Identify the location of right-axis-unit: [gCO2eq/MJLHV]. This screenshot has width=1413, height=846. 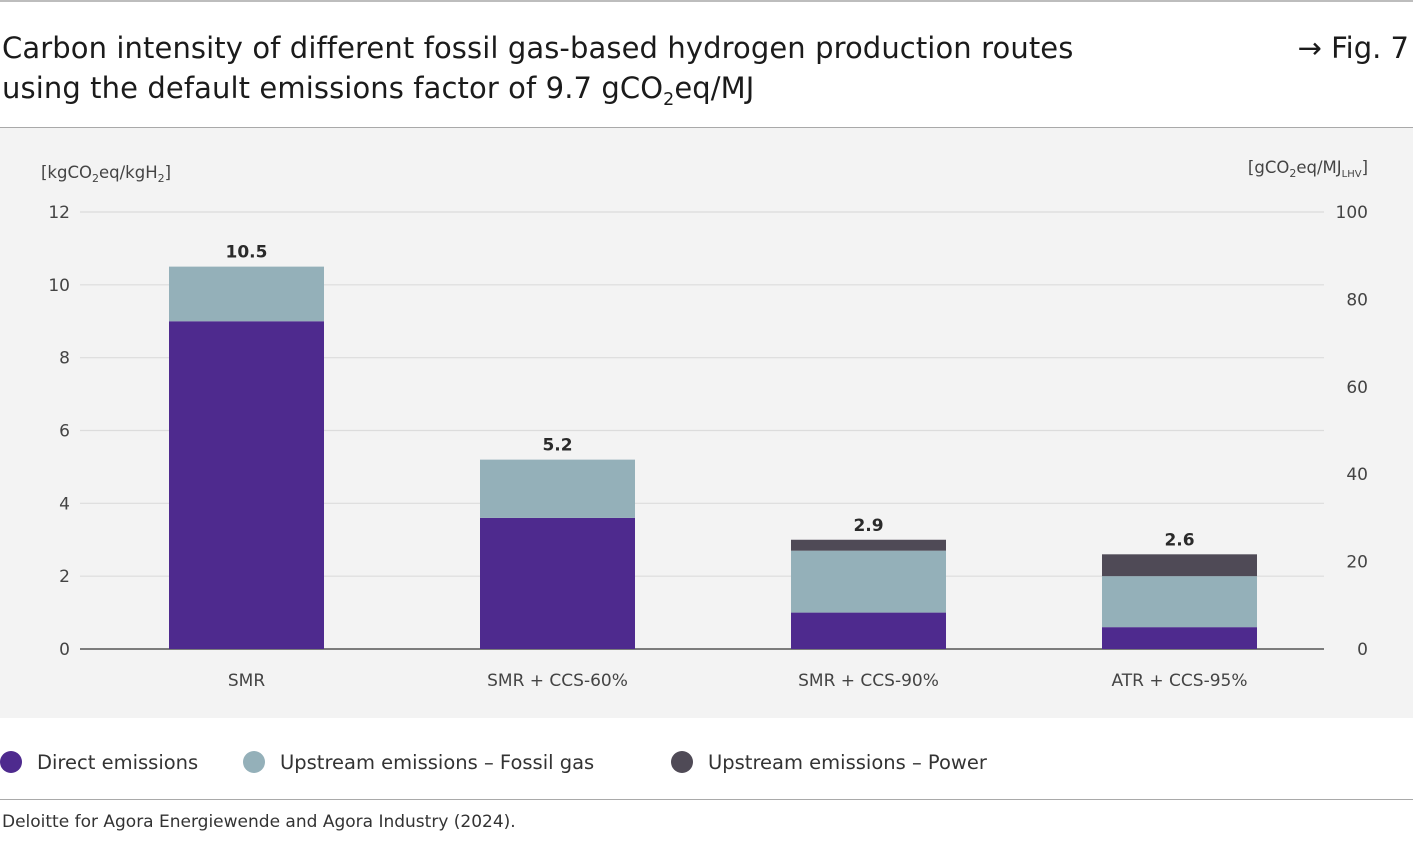
(1308, 169).